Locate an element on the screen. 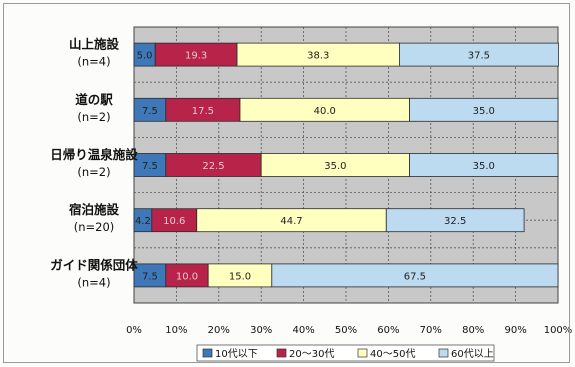  data-label: 4.2 is located at coordinates (143, 221).